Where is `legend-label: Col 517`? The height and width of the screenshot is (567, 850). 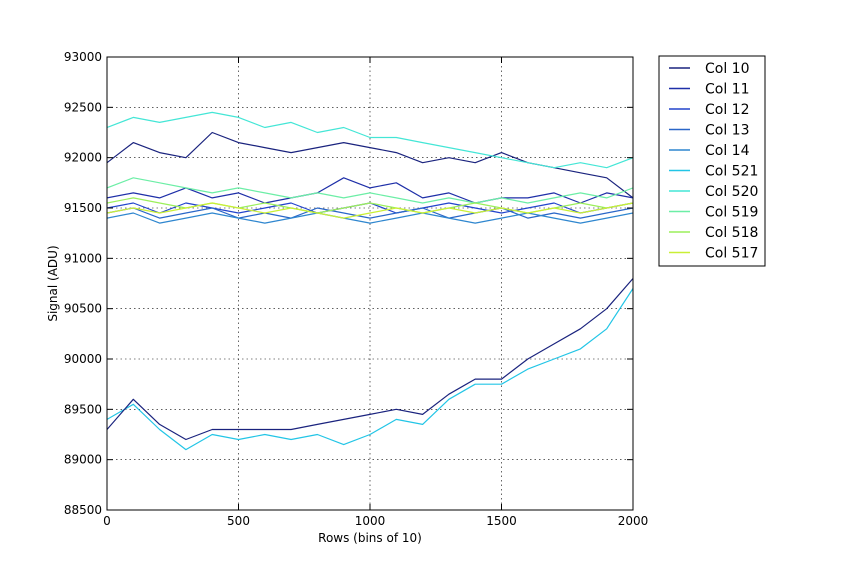
legend-label: Col 517 is located at coordinates (731, 254).